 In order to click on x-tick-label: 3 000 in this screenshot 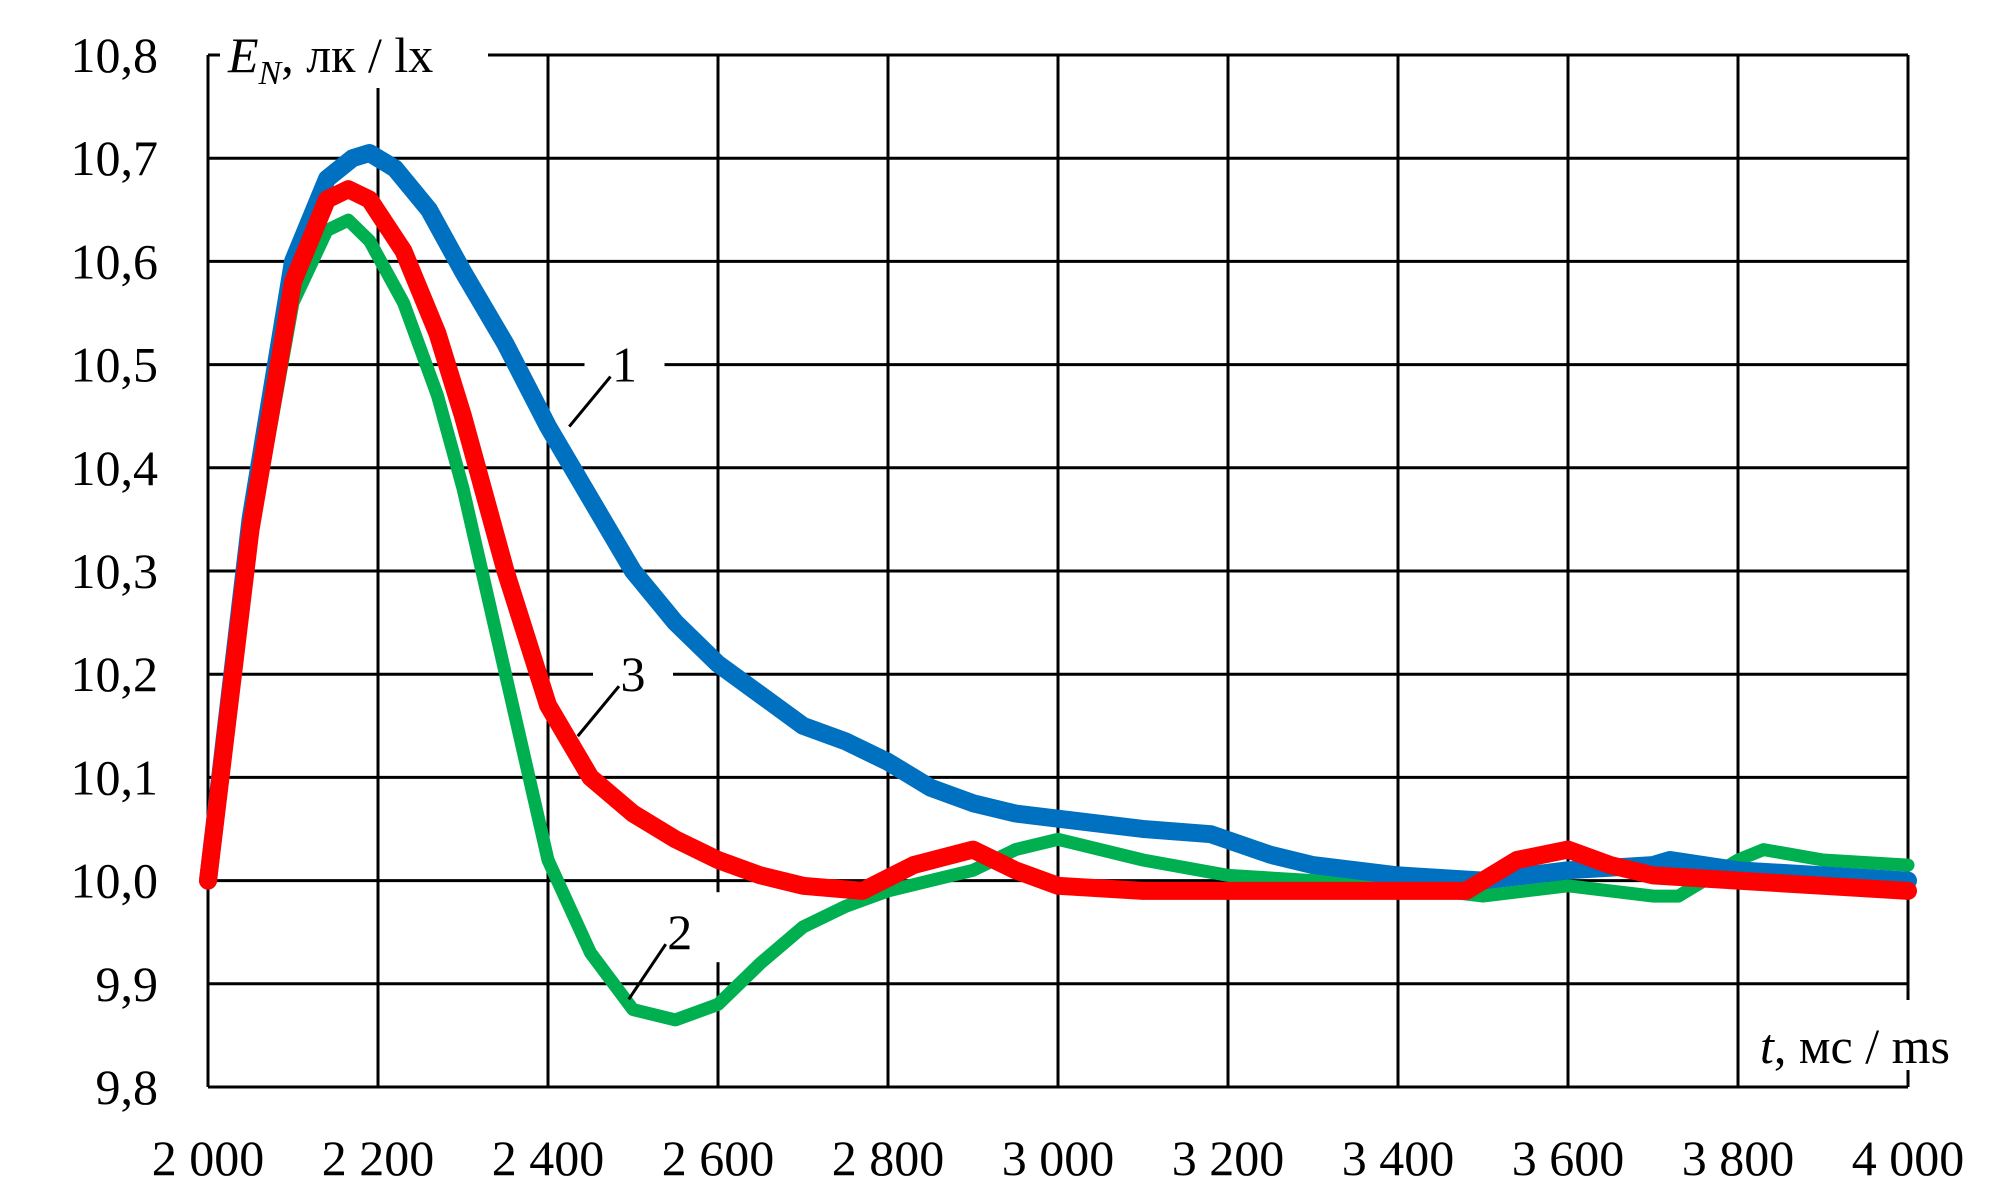, I will do `click(1058, 1158)`.